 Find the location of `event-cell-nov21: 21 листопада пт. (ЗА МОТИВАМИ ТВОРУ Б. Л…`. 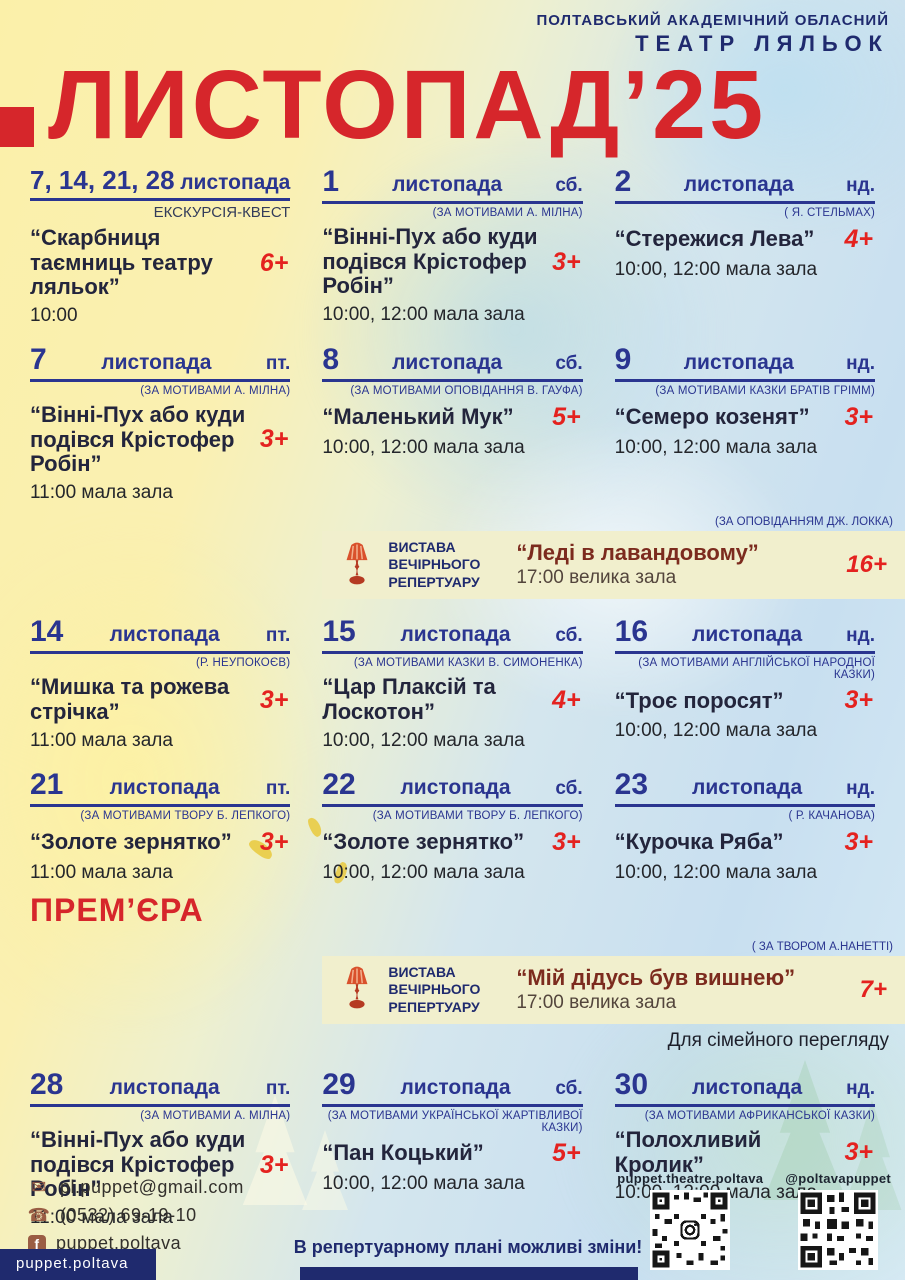

event-cell-nov21: 21 листопада пт. (ЗА МОТИВАМИ ТВОРУ Б. Л… is located at coordinates (160, 848).